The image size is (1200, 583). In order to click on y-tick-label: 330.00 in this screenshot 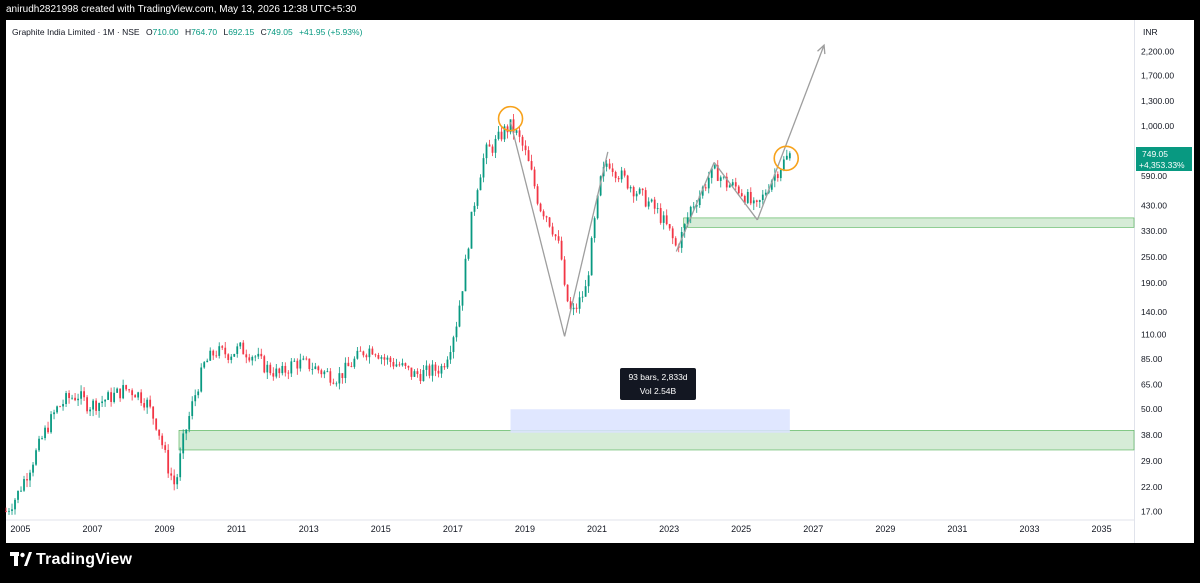, I will do `click(1154, 231)`.